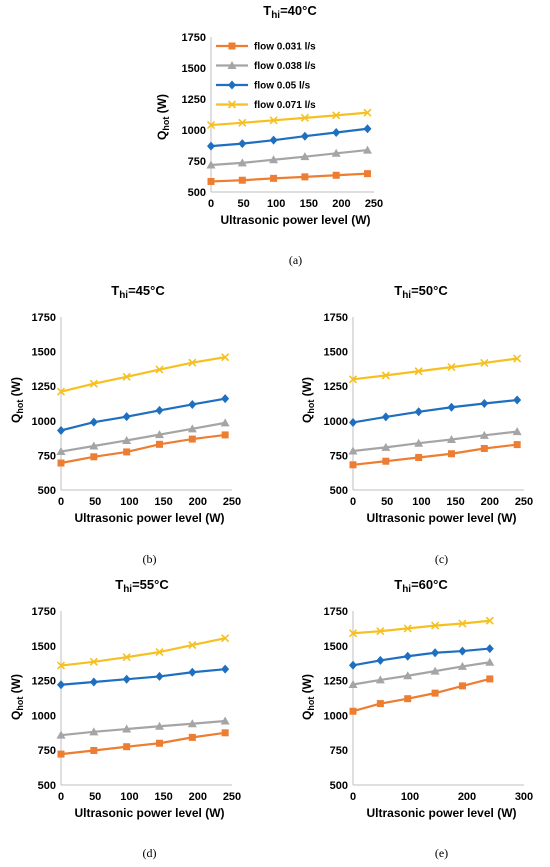 This screenshot has height=867, width=550. I want to click on x-tick-label: 150, so click(309, 204).